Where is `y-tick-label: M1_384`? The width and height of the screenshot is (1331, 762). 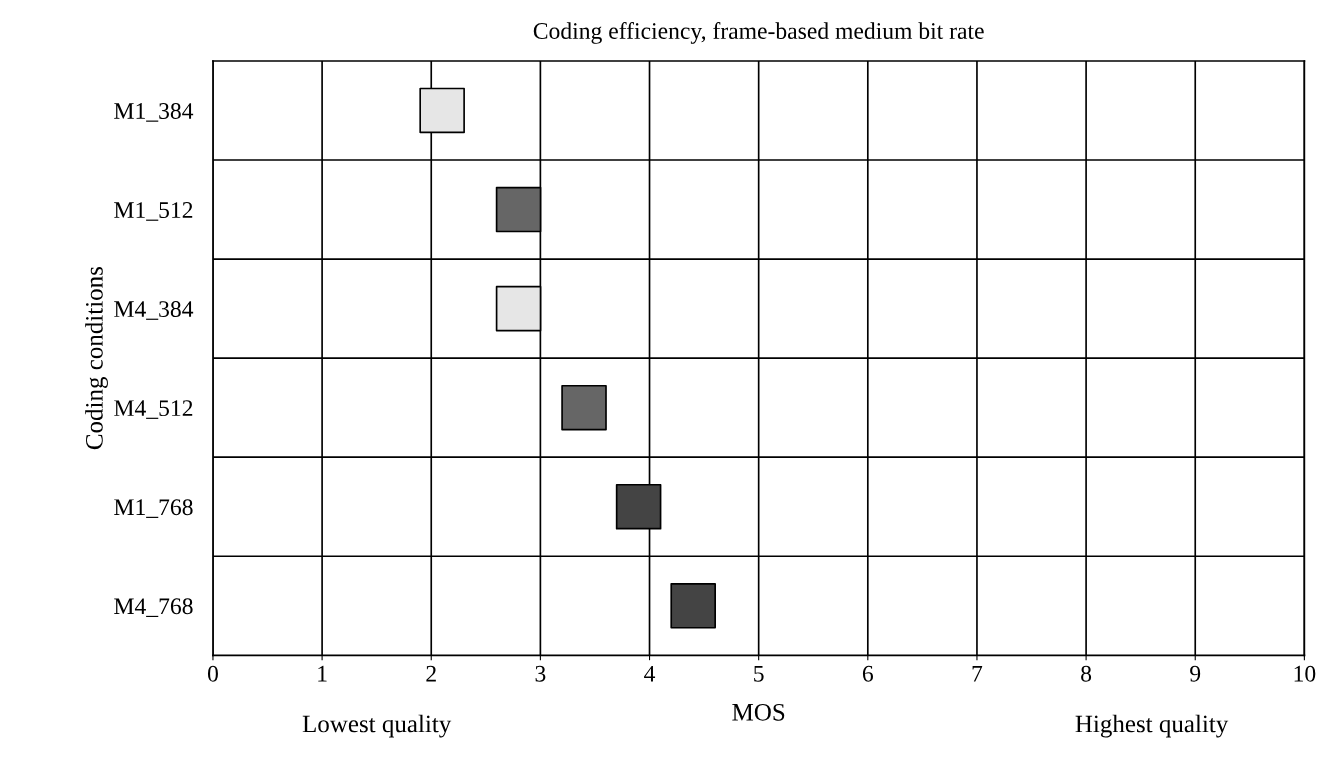 y-tick-label: M1_384 is located at coordinates (154, 112).